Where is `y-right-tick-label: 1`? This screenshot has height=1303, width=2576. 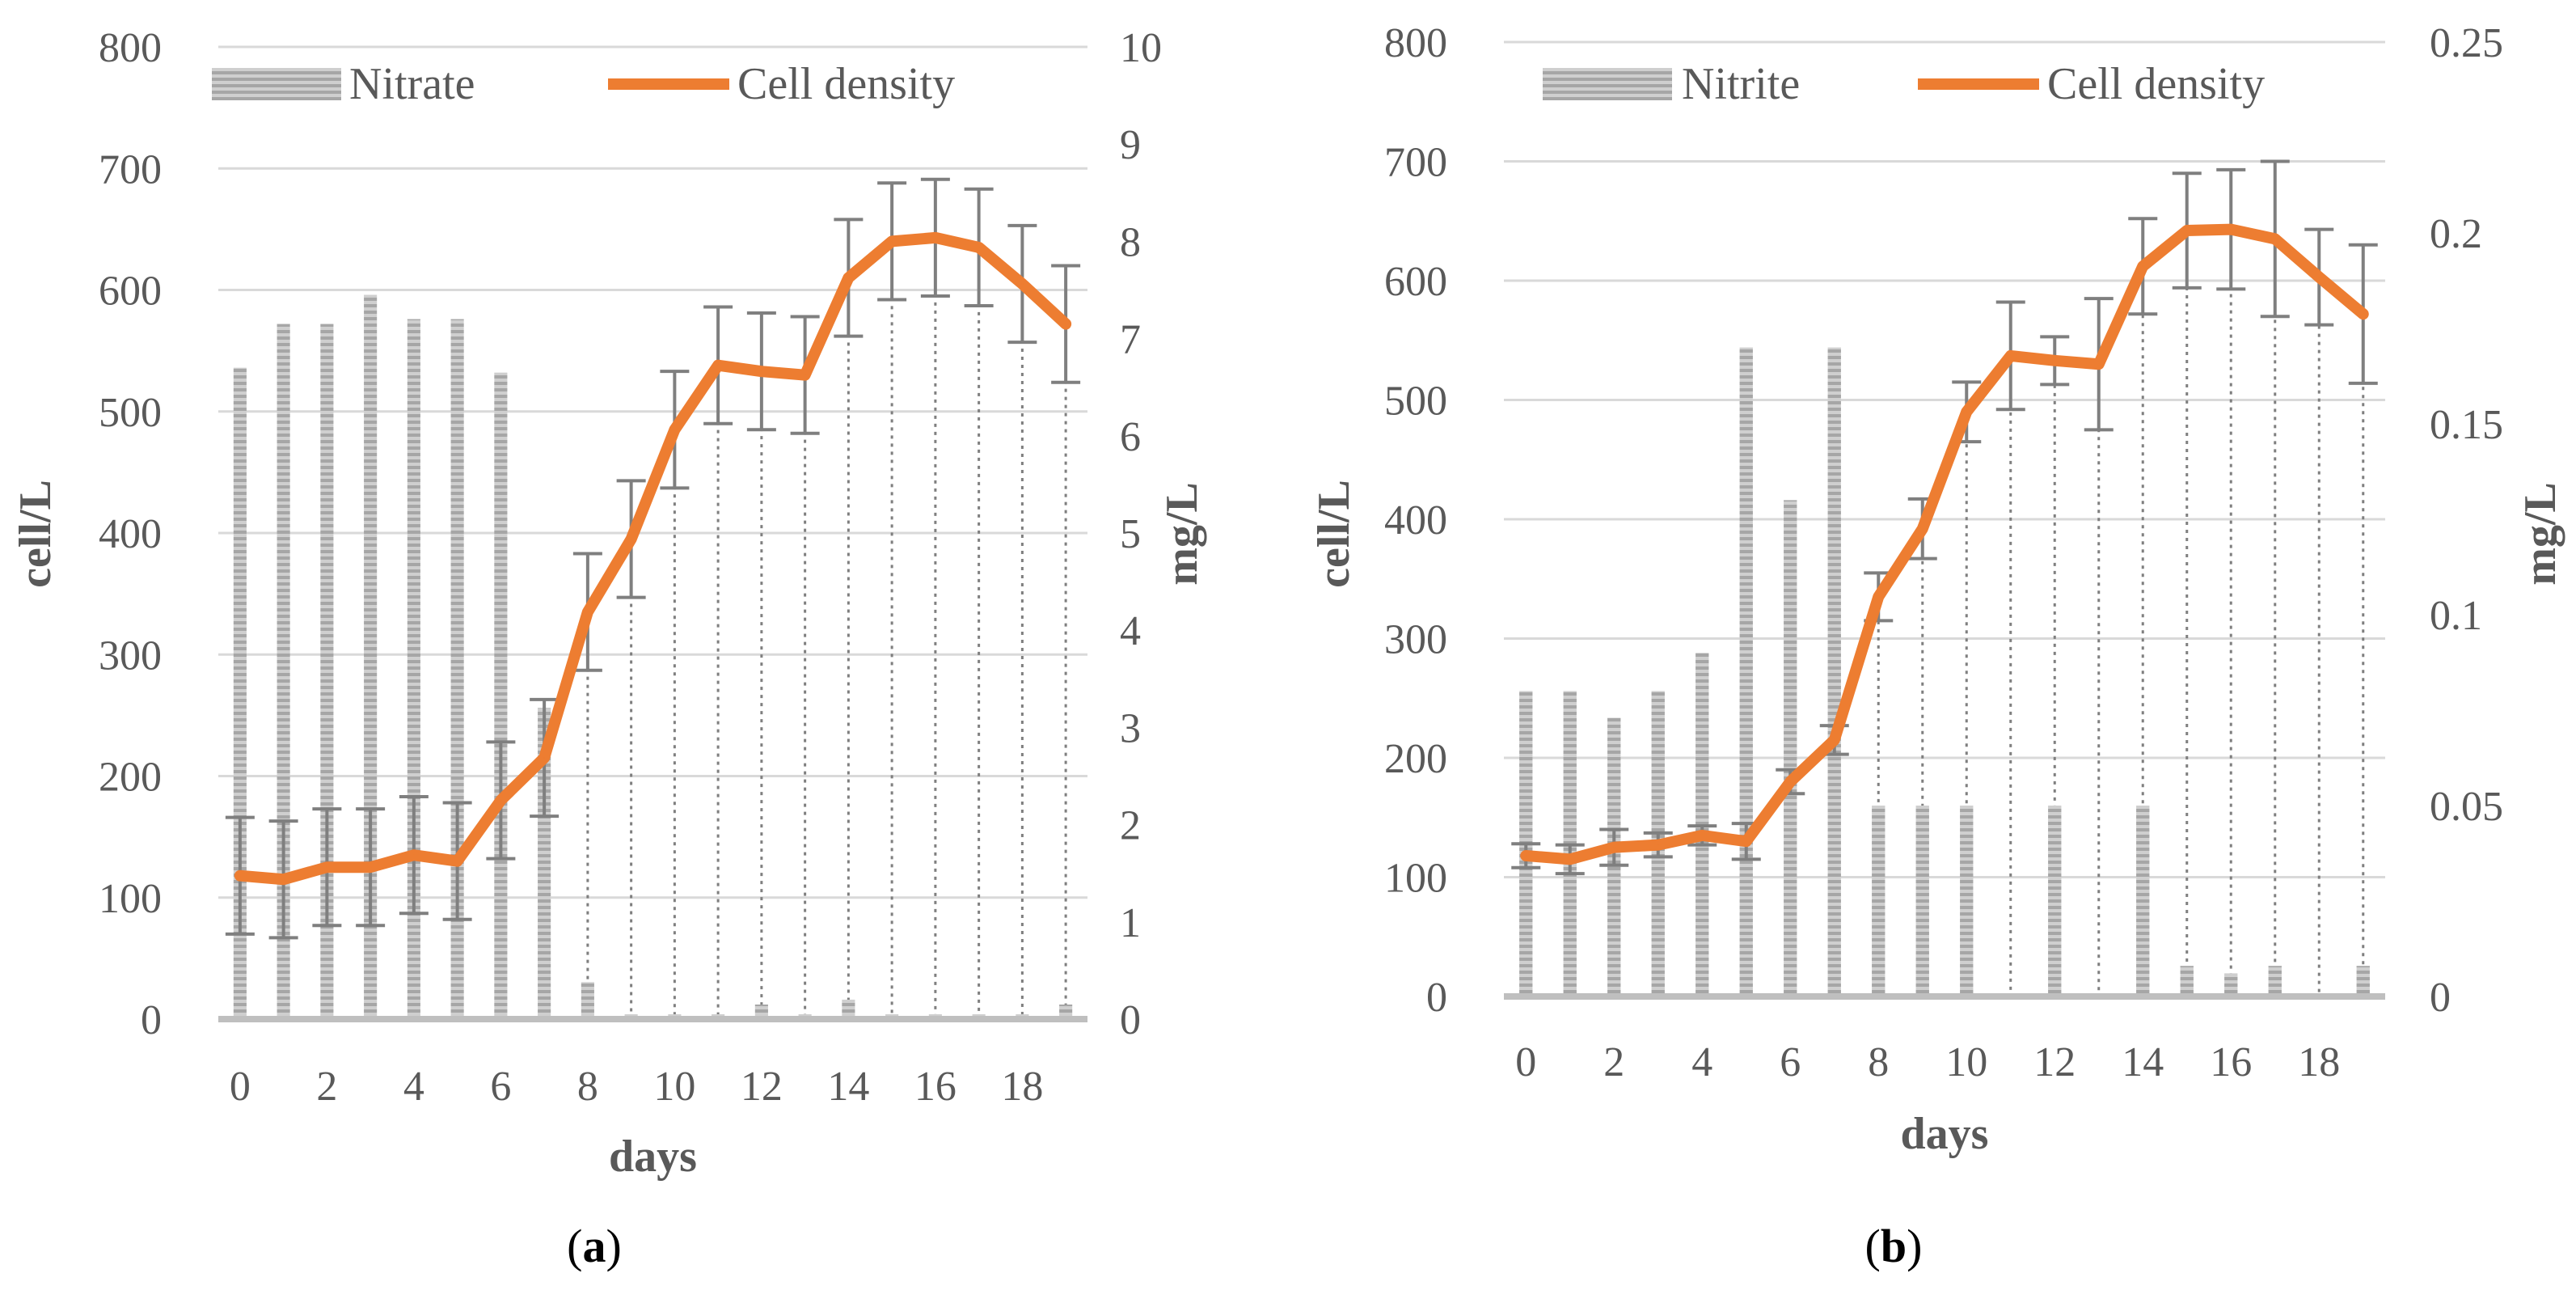
y-right-tick-label: 1 is located at coordinates (1130, 923).